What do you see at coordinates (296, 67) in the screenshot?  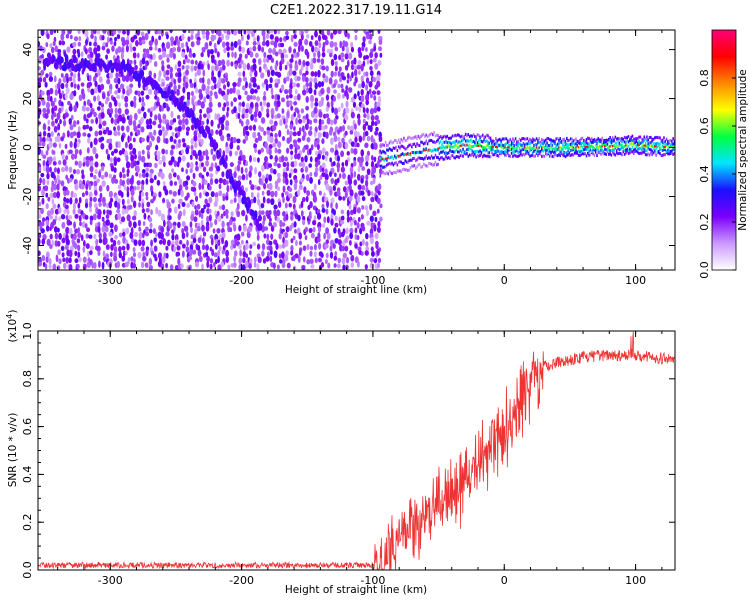 I see `noise-speckle-2082` at bounding box center [296, 67].